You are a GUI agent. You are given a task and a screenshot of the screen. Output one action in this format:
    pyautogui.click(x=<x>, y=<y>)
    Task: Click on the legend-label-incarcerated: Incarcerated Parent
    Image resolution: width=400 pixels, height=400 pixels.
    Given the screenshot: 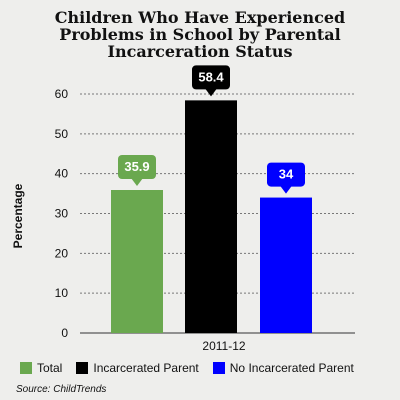 What is the action you would take?
    pyautogui.click(x=146, y=368)
    